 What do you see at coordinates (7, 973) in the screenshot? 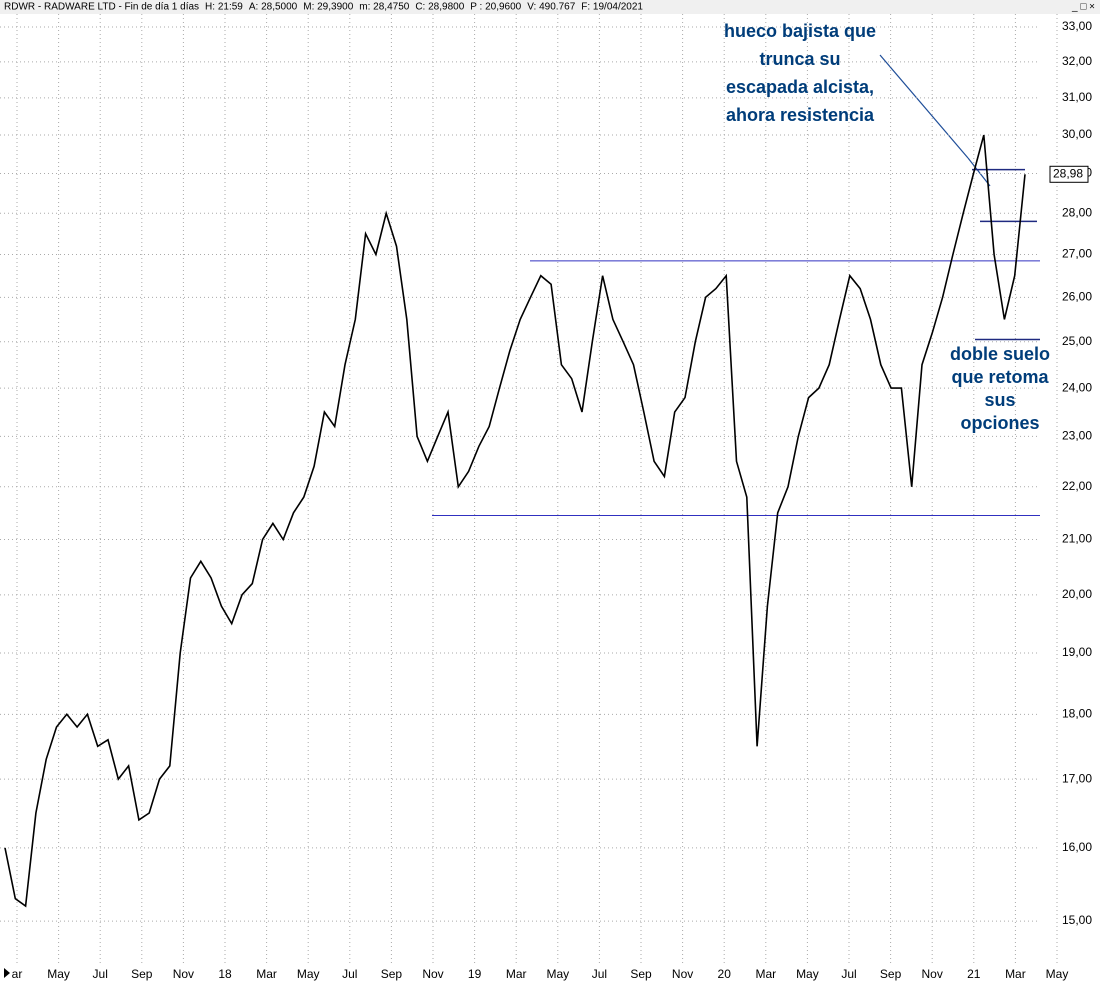
I see `scroll-arrow` at bounding box center [7, 973].